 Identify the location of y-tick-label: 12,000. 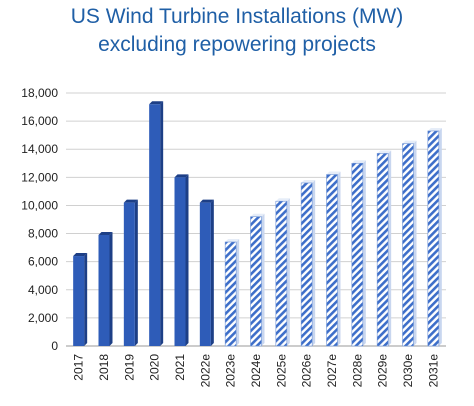
(39, 177).